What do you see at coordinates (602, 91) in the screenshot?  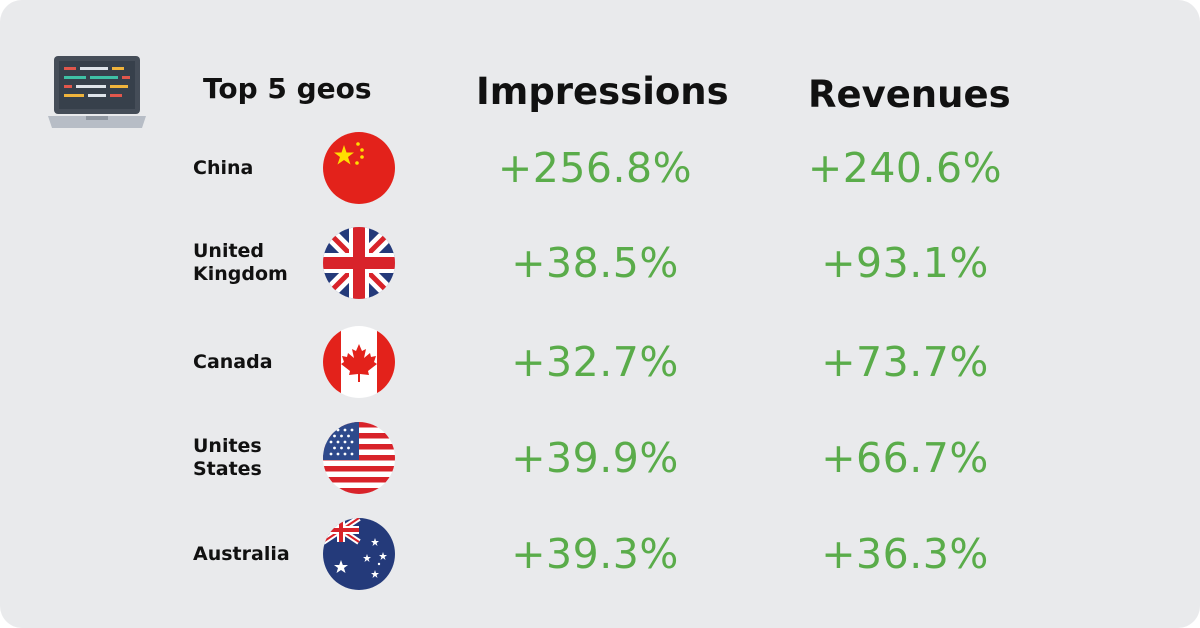 I see `impressions-heading: Impressions` at bounding box center [602, 91].